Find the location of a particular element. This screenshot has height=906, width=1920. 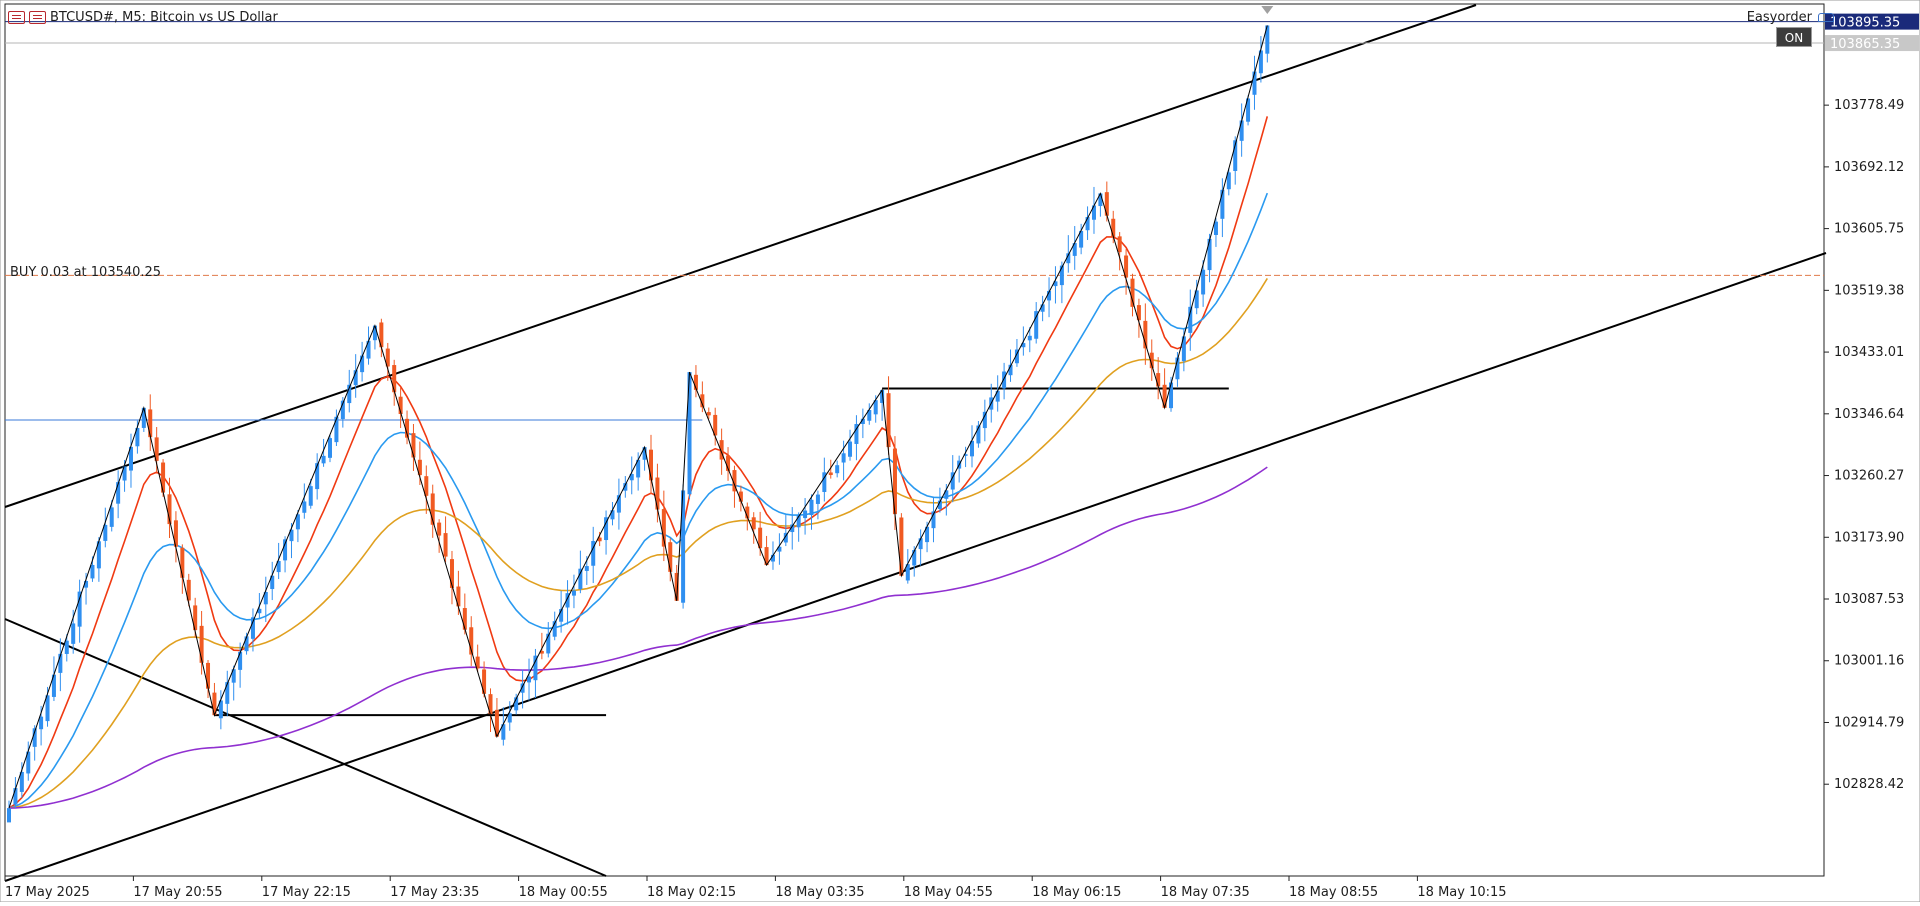

last-price-marker is located at coordinates (1267, 10).